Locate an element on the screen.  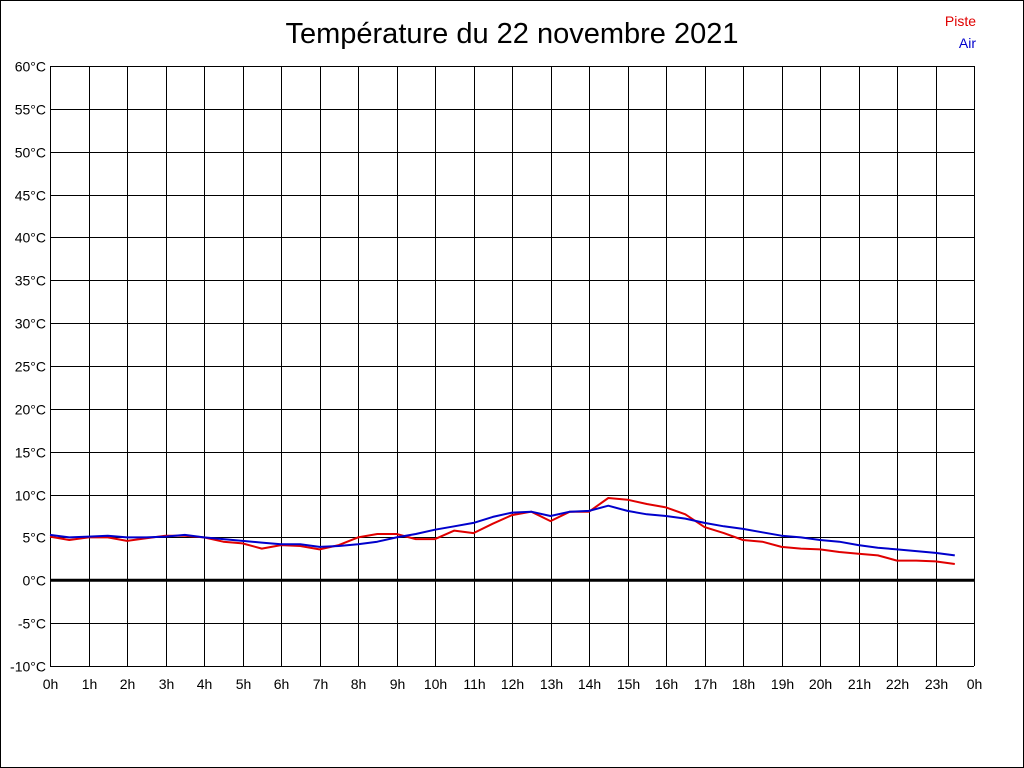
x-tick-label: 9h is located at coordinates (398, 684).